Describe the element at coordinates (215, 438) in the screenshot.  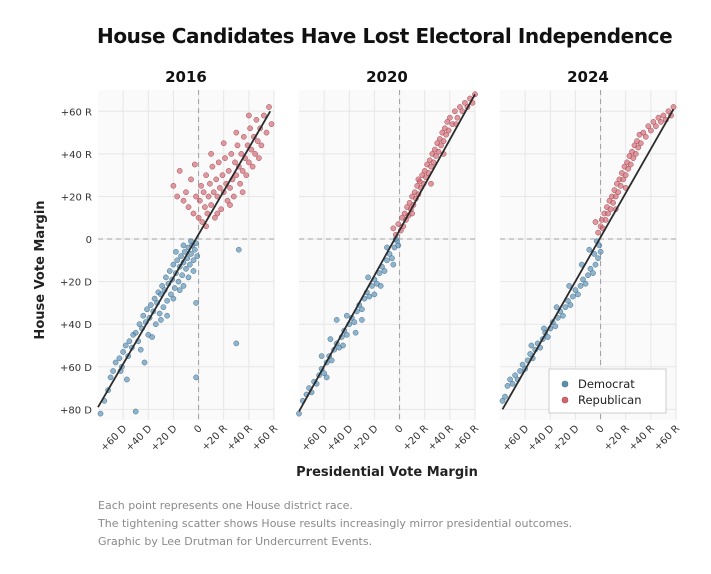
I see `x-tick-label: +20 R` at that location.